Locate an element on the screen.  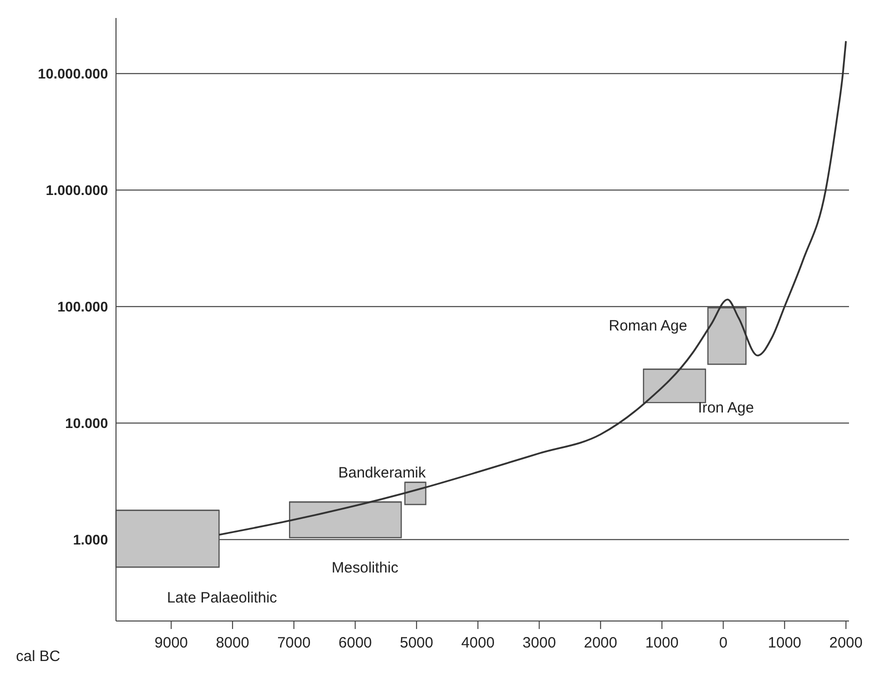
x-tick-label: 7000 is located at coordinates (294, 643).